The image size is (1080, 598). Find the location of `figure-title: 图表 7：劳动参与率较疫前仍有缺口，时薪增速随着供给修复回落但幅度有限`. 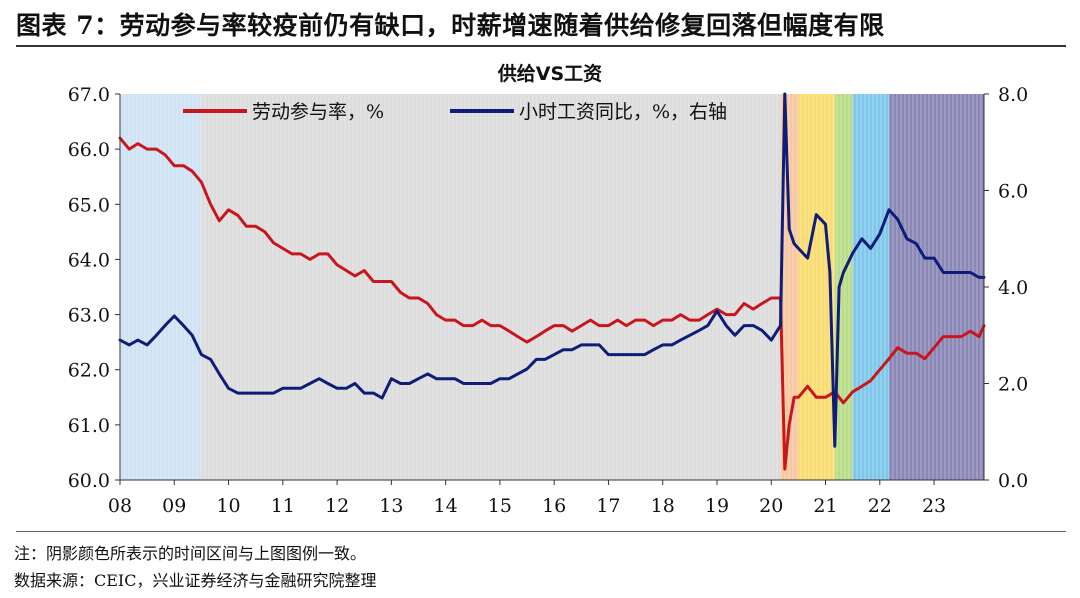

figure-title: 图表 7：劳动参与率较疫前仍有缺口，时薪增速随着供给修复回落但幅度有限 is located at coordinates (450, 25).